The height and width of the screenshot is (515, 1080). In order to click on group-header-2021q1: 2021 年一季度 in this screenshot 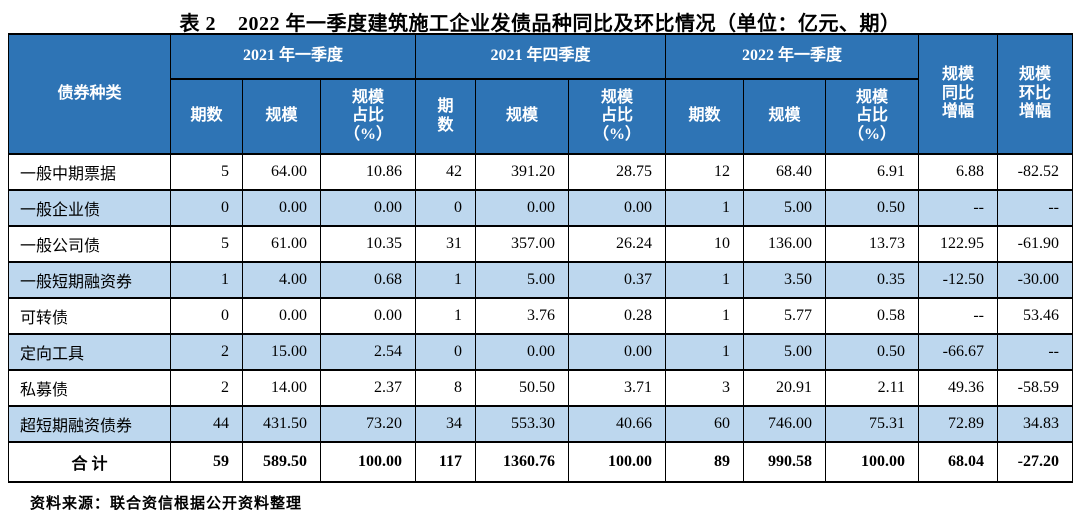, I will do `click(293, 56)`.